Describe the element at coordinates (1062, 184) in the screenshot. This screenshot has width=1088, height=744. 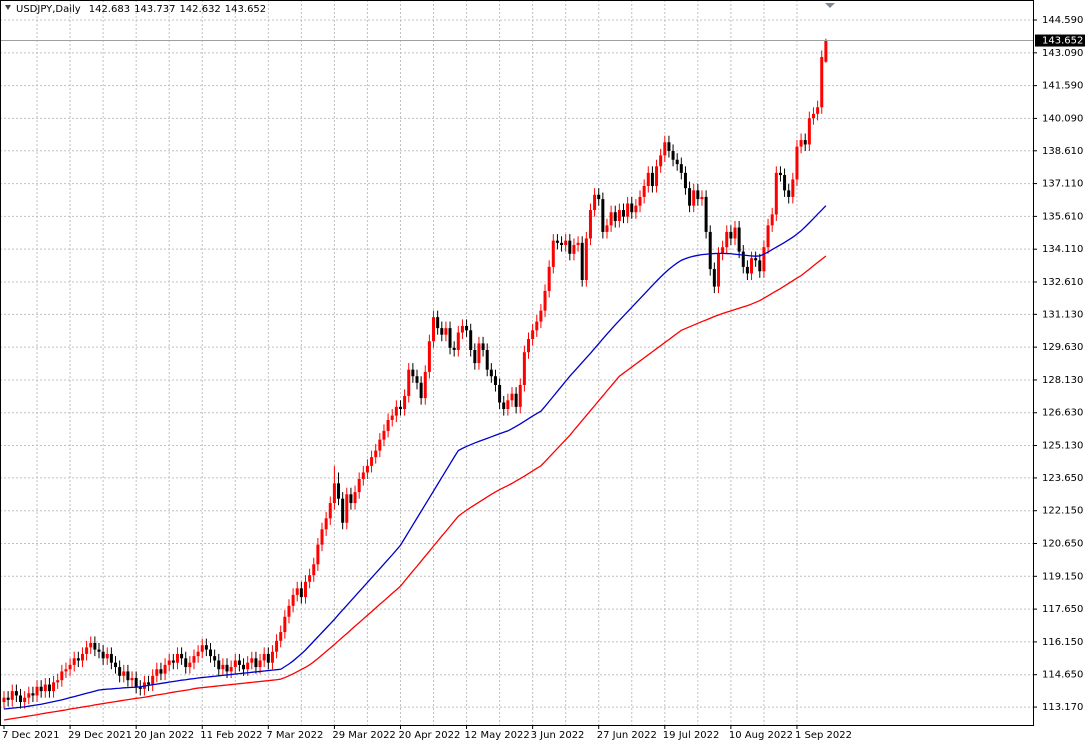
I see `y-tick-label: 137.110` at that location.